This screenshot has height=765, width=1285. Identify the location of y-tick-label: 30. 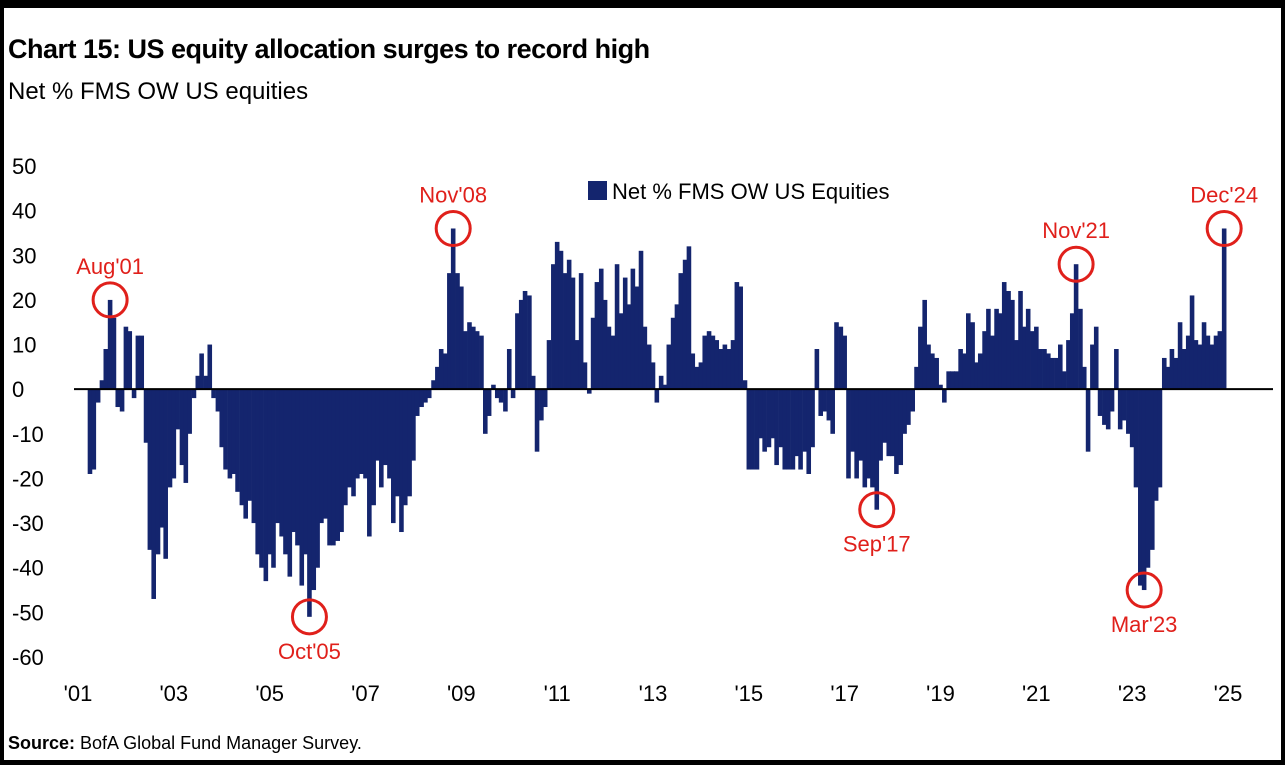
(24, 255).